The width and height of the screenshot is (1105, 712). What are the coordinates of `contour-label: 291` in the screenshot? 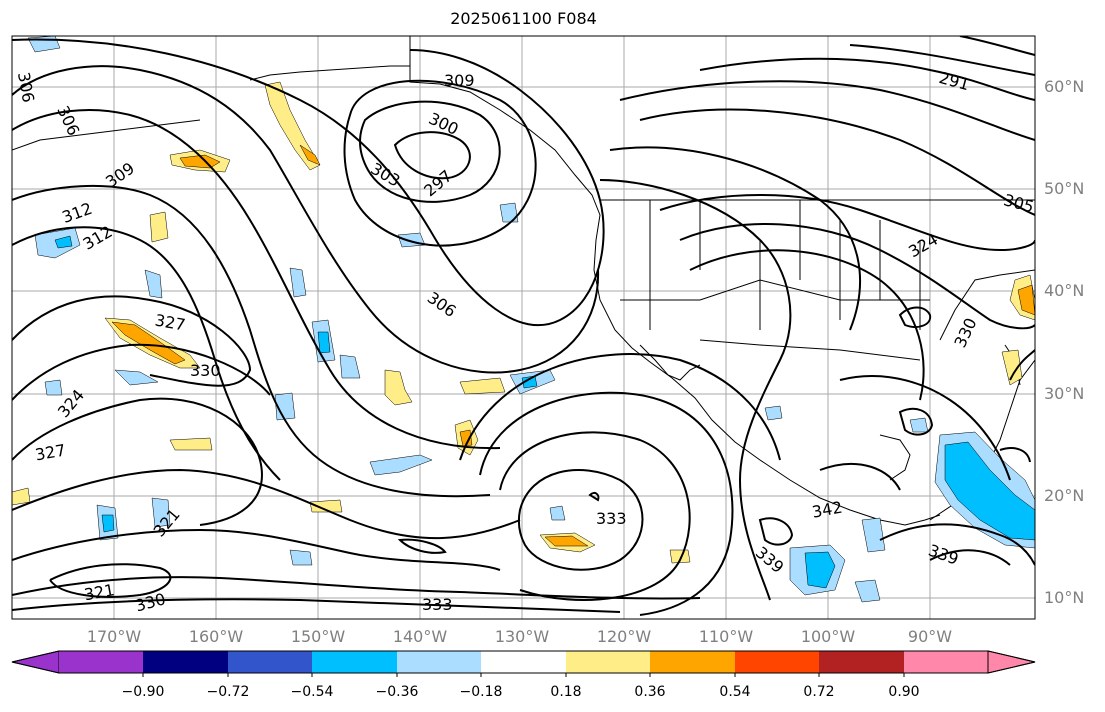 It's located at (954, 81).